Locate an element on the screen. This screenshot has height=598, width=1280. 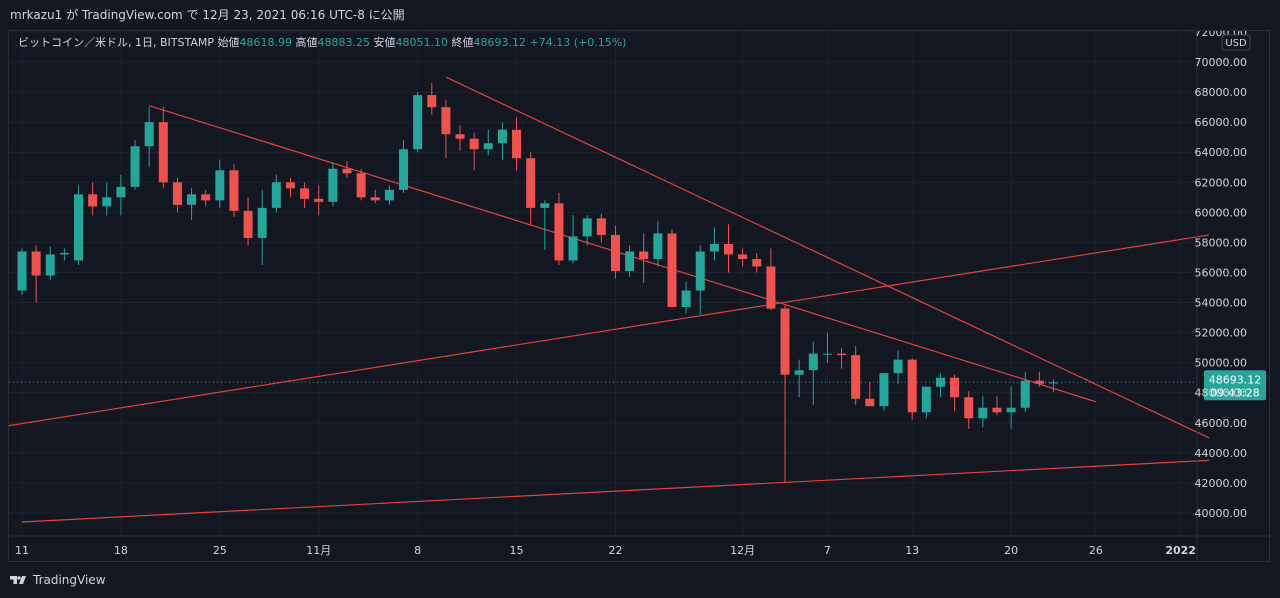
price-tick-label: 50000.00 is located at coordinates (1221, 363).